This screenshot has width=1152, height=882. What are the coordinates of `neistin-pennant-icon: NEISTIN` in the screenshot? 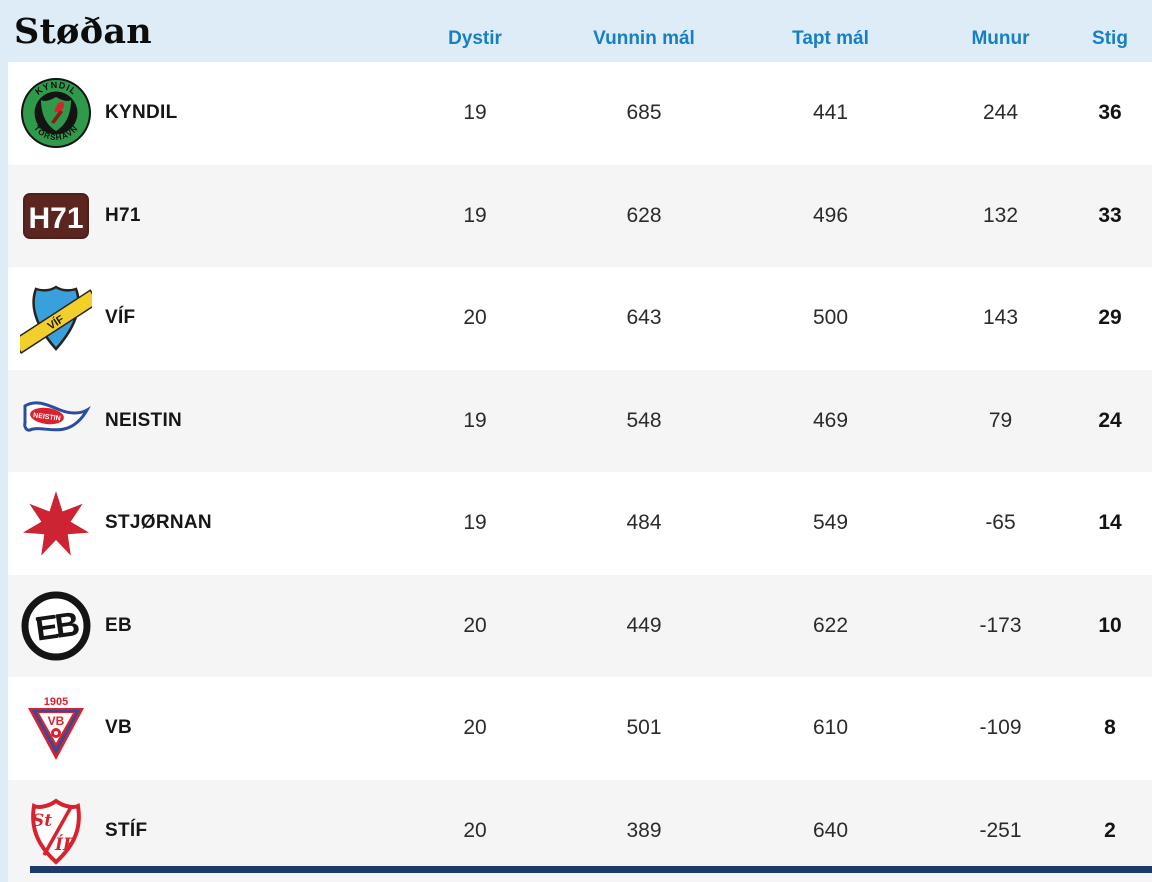 It's located at (56, 421).